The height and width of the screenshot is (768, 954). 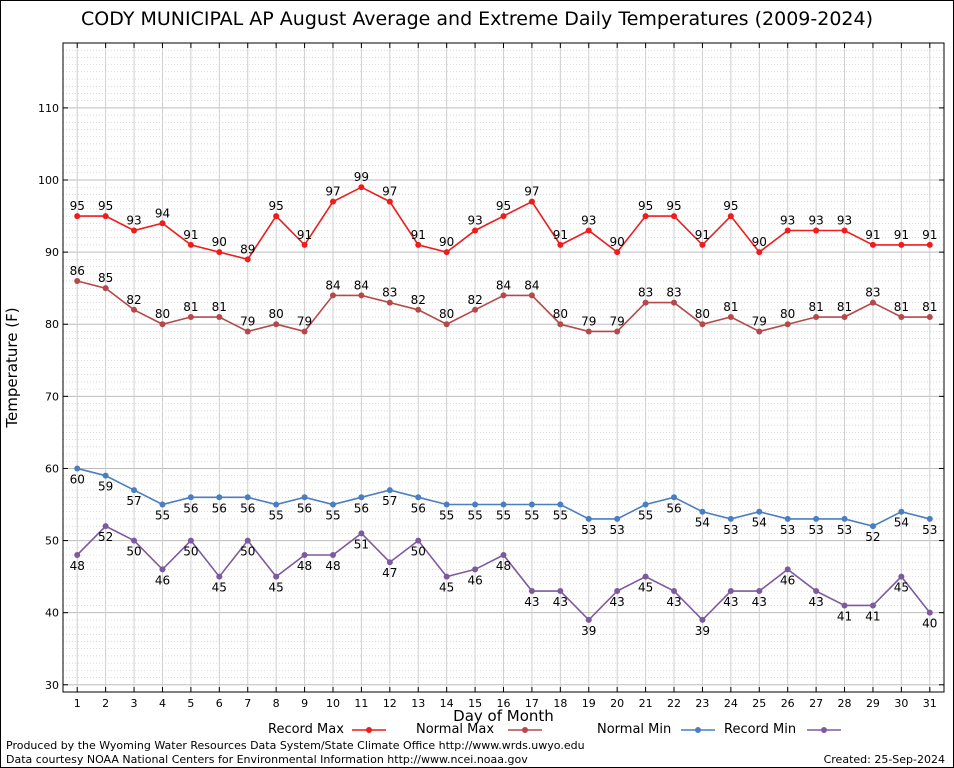 What do you see at coordinates (731, 703) in the screenshot?
I see `x-tick-label: 24` at bounding box center [731, 703].